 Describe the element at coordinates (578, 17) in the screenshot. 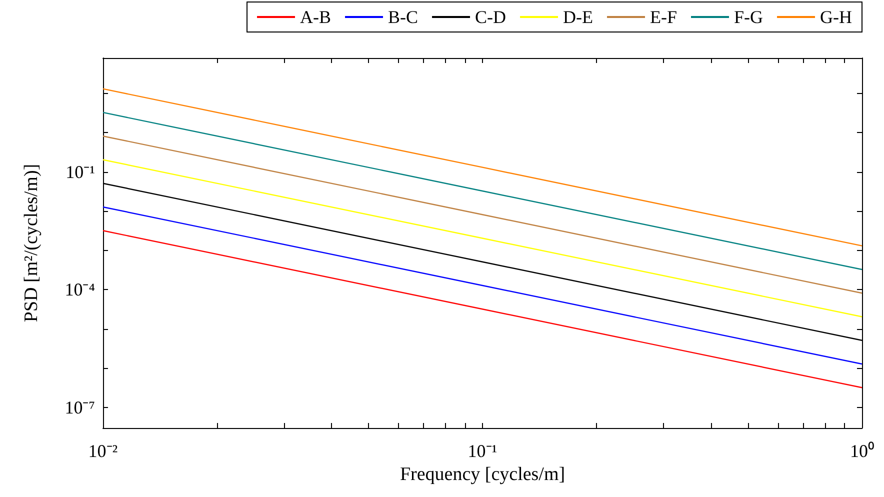

I see `legend-label: D-E` at that location.